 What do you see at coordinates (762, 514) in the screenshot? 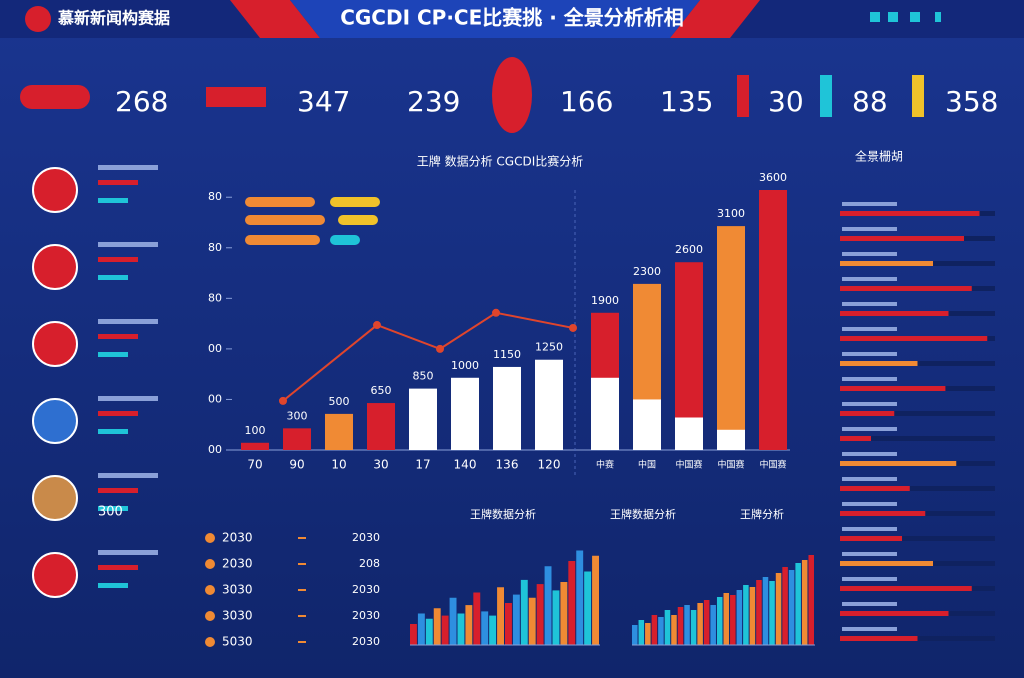
I see `bottom-right-title: 王牌分析` at bounding box center [762, 514].